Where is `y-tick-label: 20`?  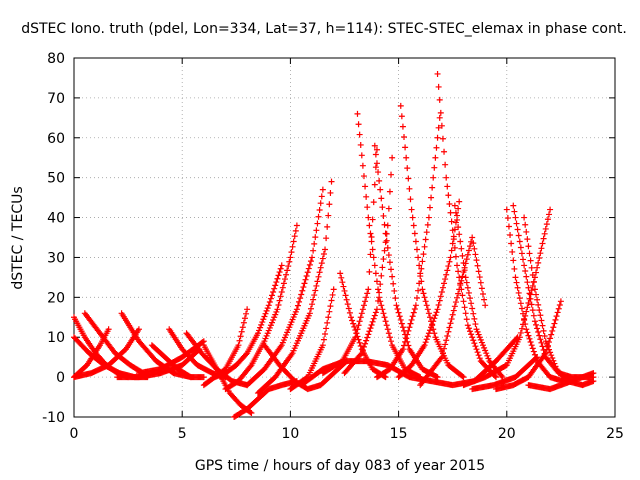
y-tick-label: 20 is located at coordinates (56, 298).